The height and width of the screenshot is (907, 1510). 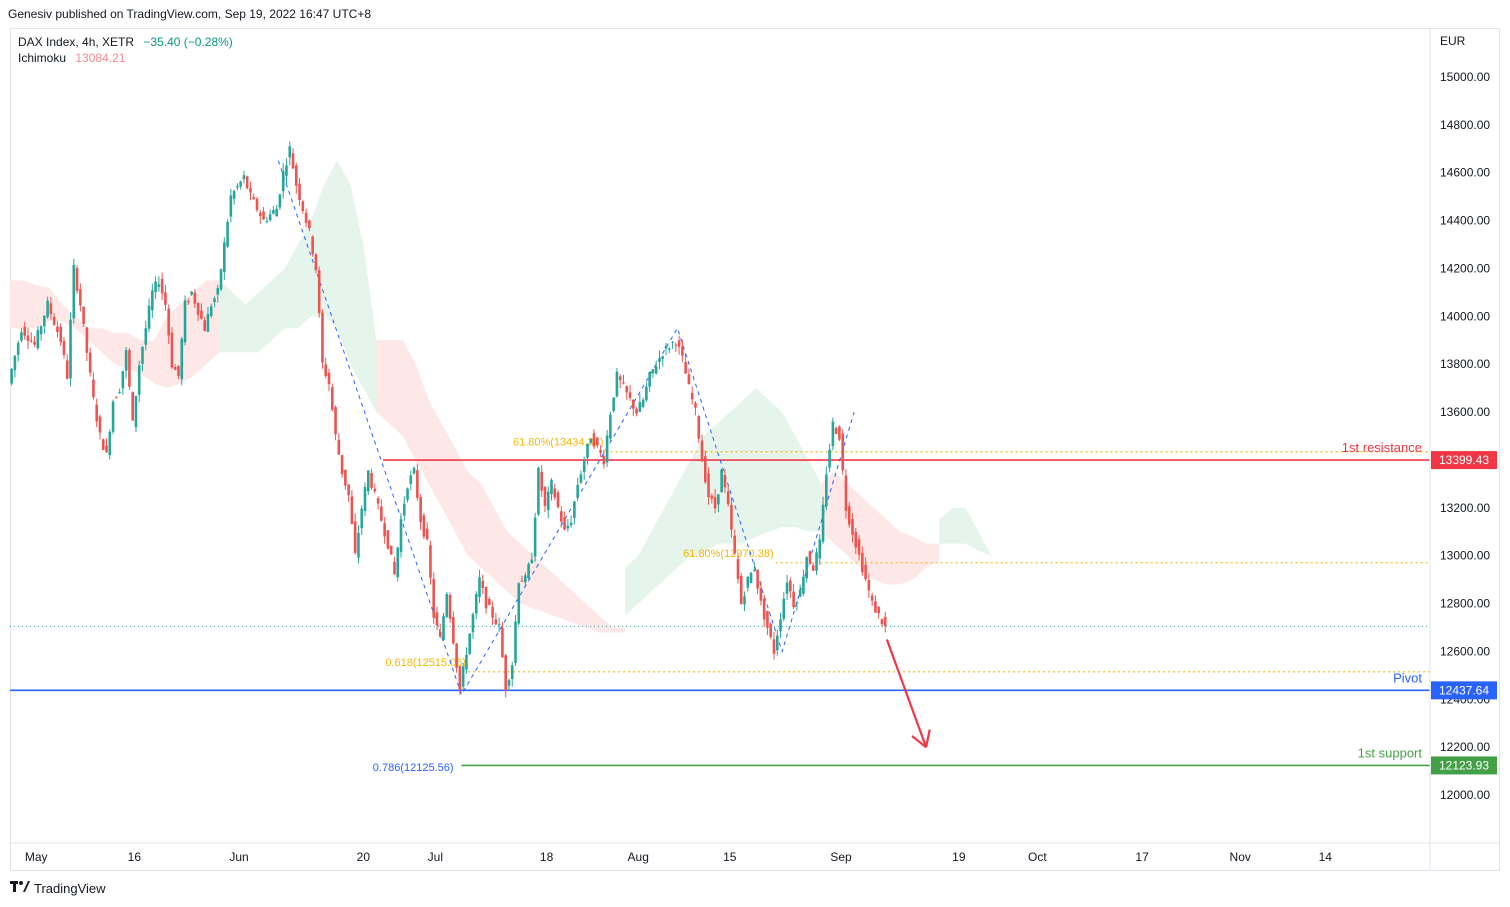 I want to click on level-label-2: 1st support, so click(x=1390, y=752).